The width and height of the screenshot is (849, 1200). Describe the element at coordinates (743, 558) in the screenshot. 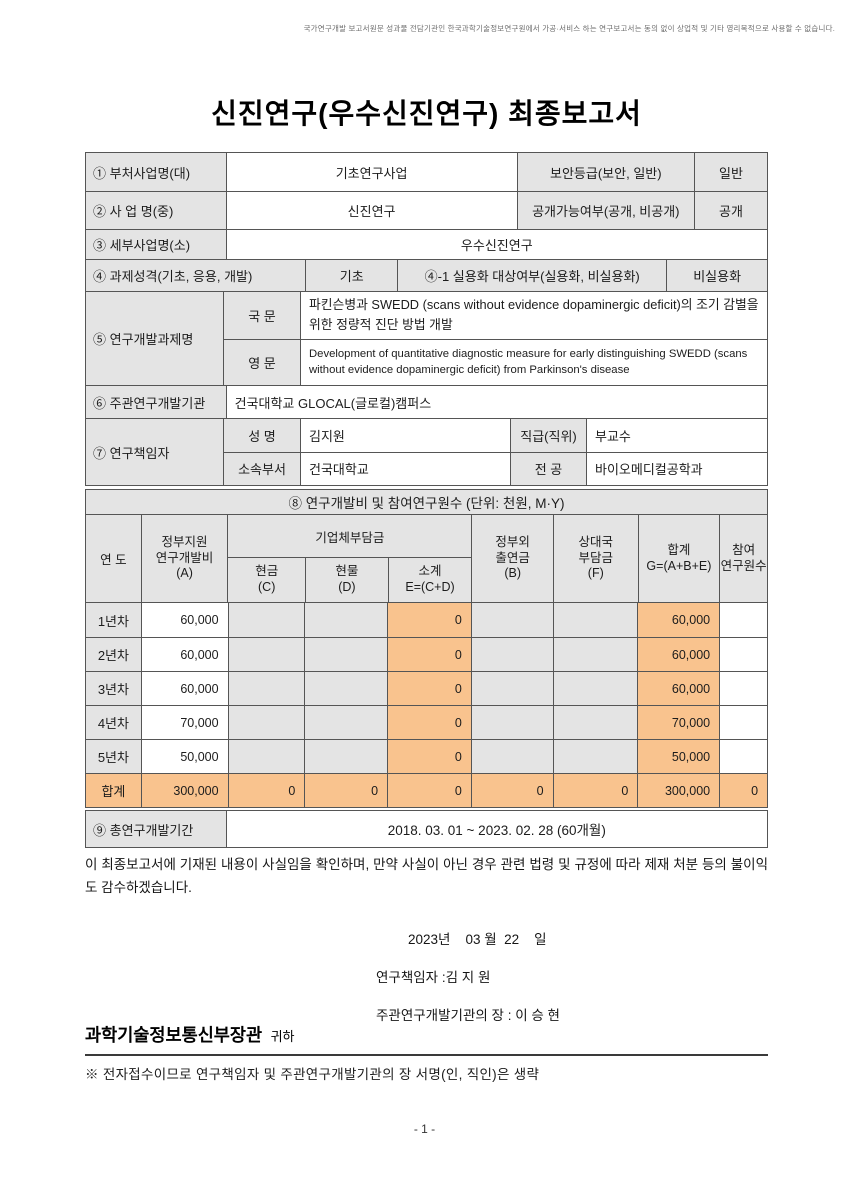

I see `header-researchers: 참여 연구원수` at that location.